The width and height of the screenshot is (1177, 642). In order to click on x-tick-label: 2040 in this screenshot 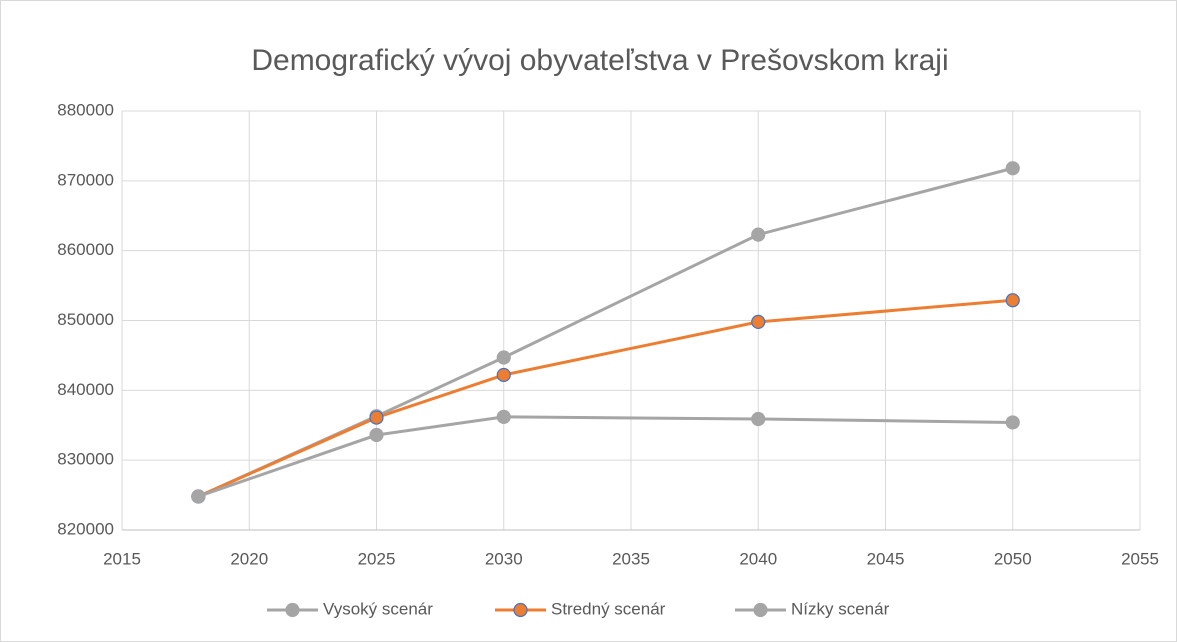, I will do `click(758, 558)`.